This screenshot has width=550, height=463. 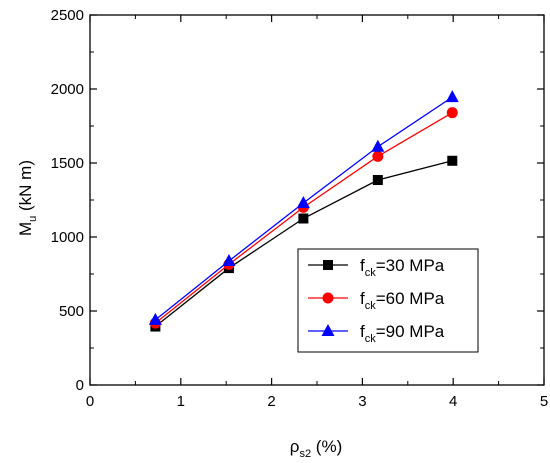 What do you see at coordinates (362, 401) in the screenshot?
I see `x-tick-label: 3` at bounding box center [362, 401].